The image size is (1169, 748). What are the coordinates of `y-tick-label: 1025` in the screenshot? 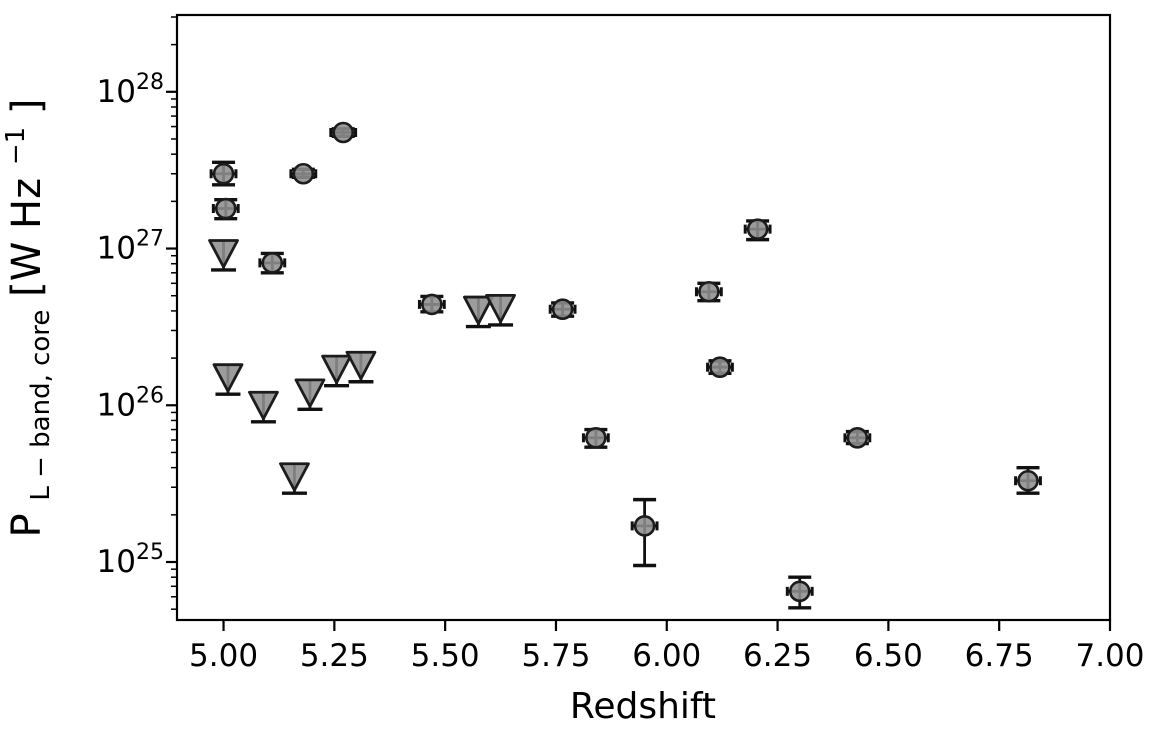 It's located at (130, 560).